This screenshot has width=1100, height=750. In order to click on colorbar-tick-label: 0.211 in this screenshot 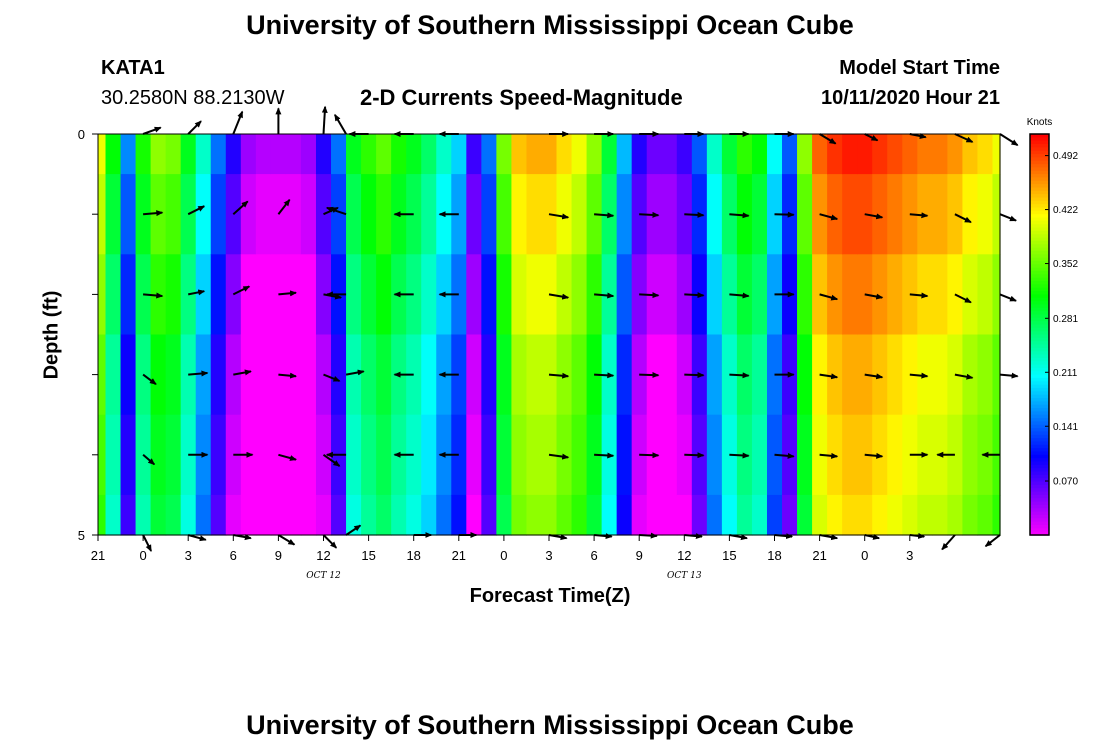, I will do `click(1065, 373)`.